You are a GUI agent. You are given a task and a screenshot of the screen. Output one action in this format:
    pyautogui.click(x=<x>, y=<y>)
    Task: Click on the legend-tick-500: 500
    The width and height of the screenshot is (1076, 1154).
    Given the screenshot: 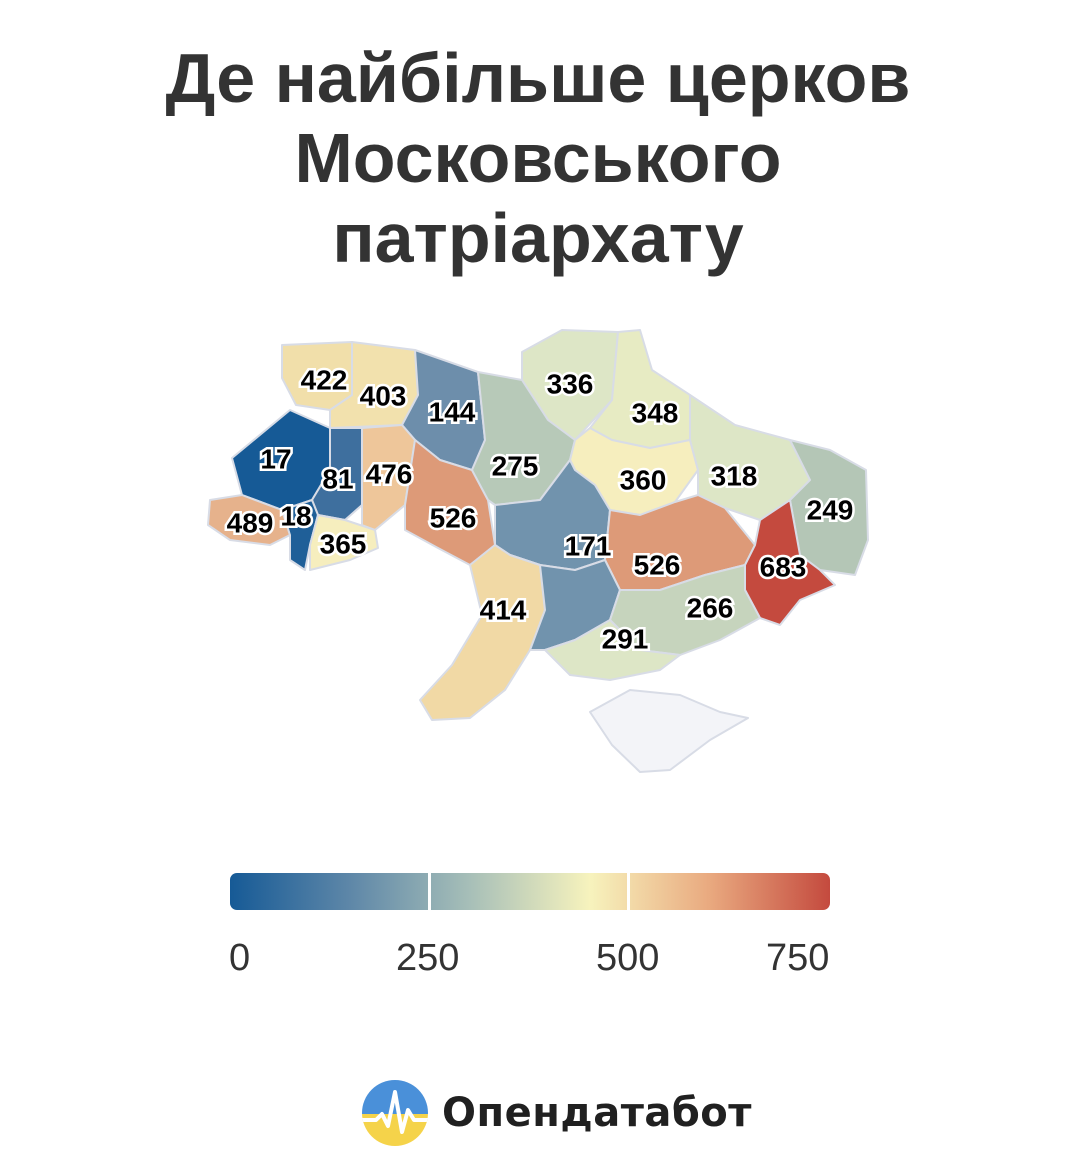 What is the action you would take?
    pyautogui.click(x=628, y=958)
    